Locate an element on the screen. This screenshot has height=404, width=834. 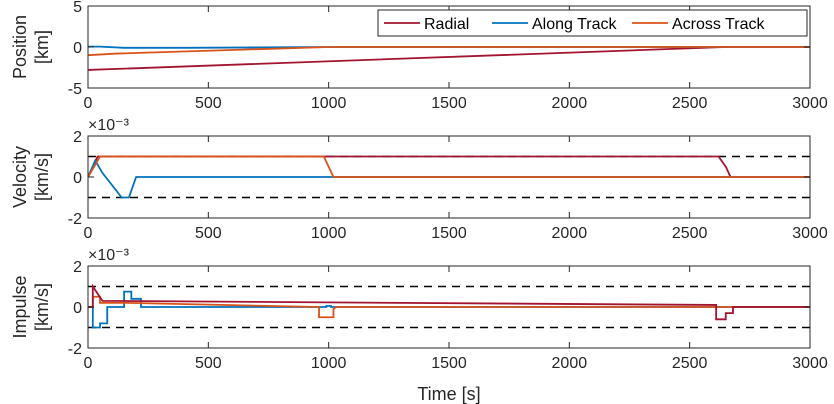
y-tick-label: 5 is located at coordinates (77, 8).